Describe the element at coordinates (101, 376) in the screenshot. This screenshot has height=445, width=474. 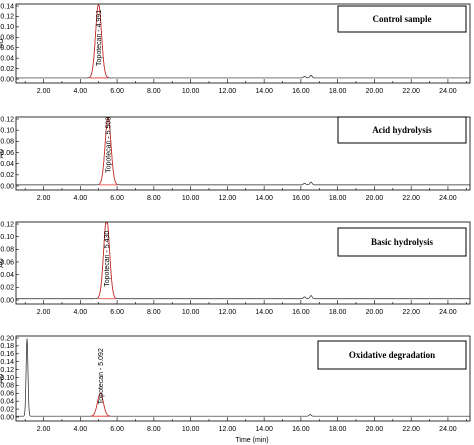
I see `peak-label: Topotecan - 5.092` at that location.